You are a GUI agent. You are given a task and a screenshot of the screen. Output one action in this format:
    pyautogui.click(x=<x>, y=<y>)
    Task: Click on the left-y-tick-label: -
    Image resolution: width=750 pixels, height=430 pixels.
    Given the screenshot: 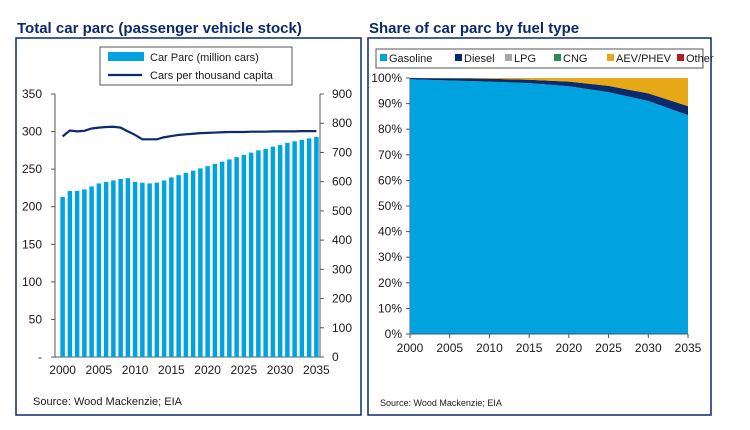 What is the action you would take?
    pyautogui.click(x=40, y=357)
    